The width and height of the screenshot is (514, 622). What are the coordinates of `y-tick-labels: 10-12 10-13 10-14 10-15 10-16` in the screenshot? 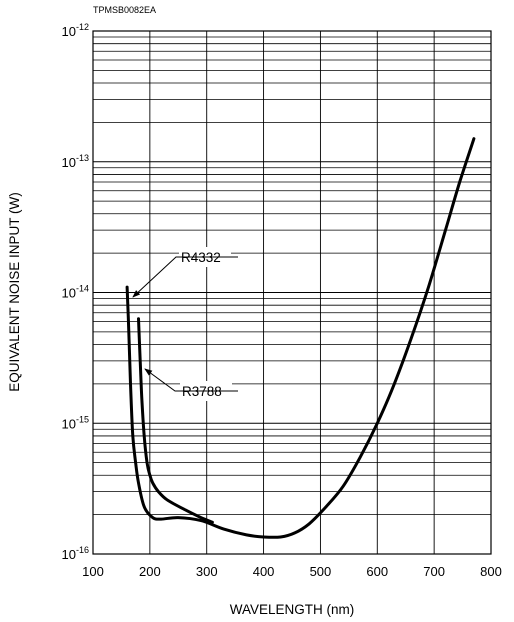 It's located at (75, 292).